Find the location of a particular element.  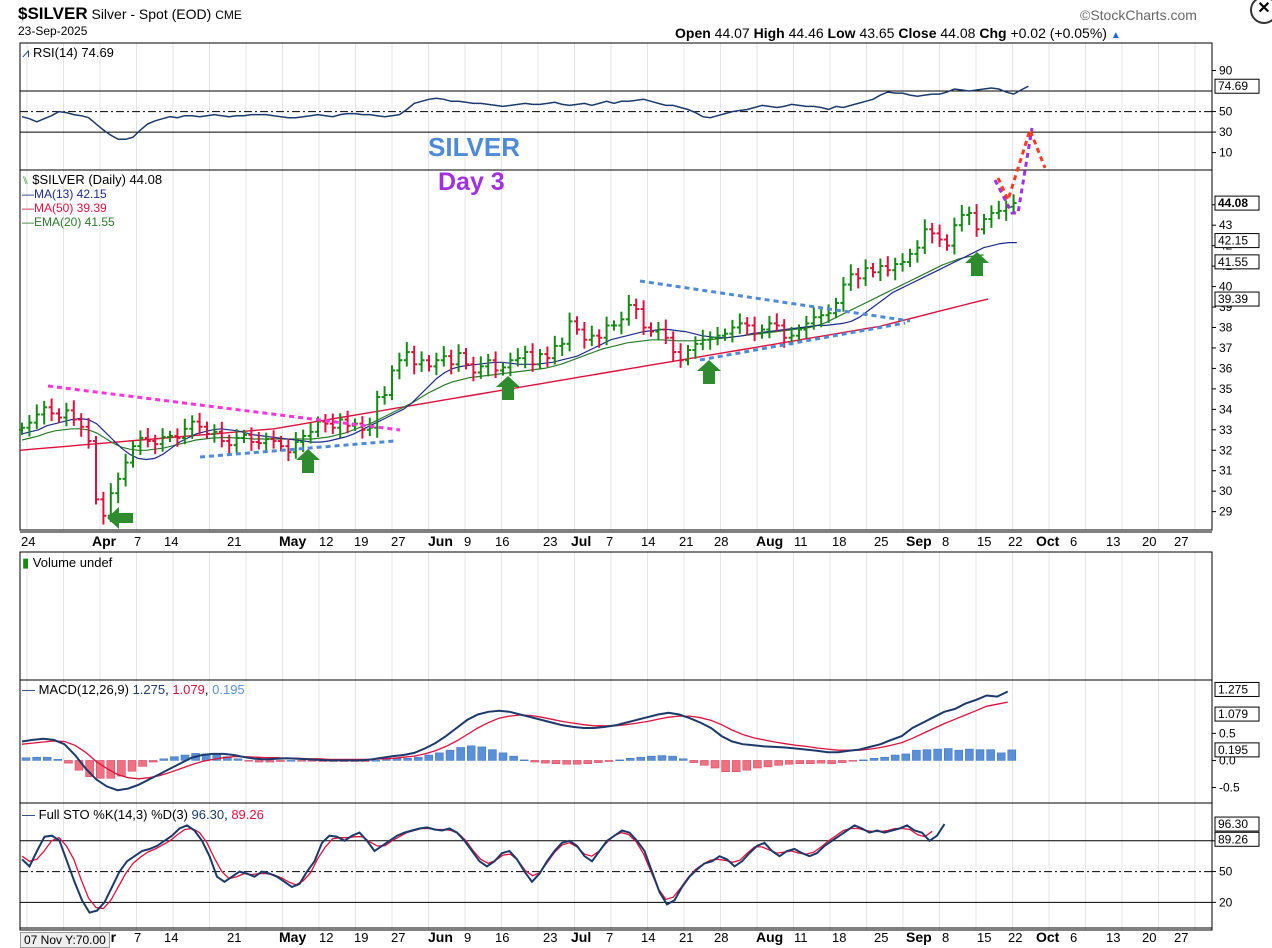

rsi-icon: ⩘ is located at coordinates (26, 52).